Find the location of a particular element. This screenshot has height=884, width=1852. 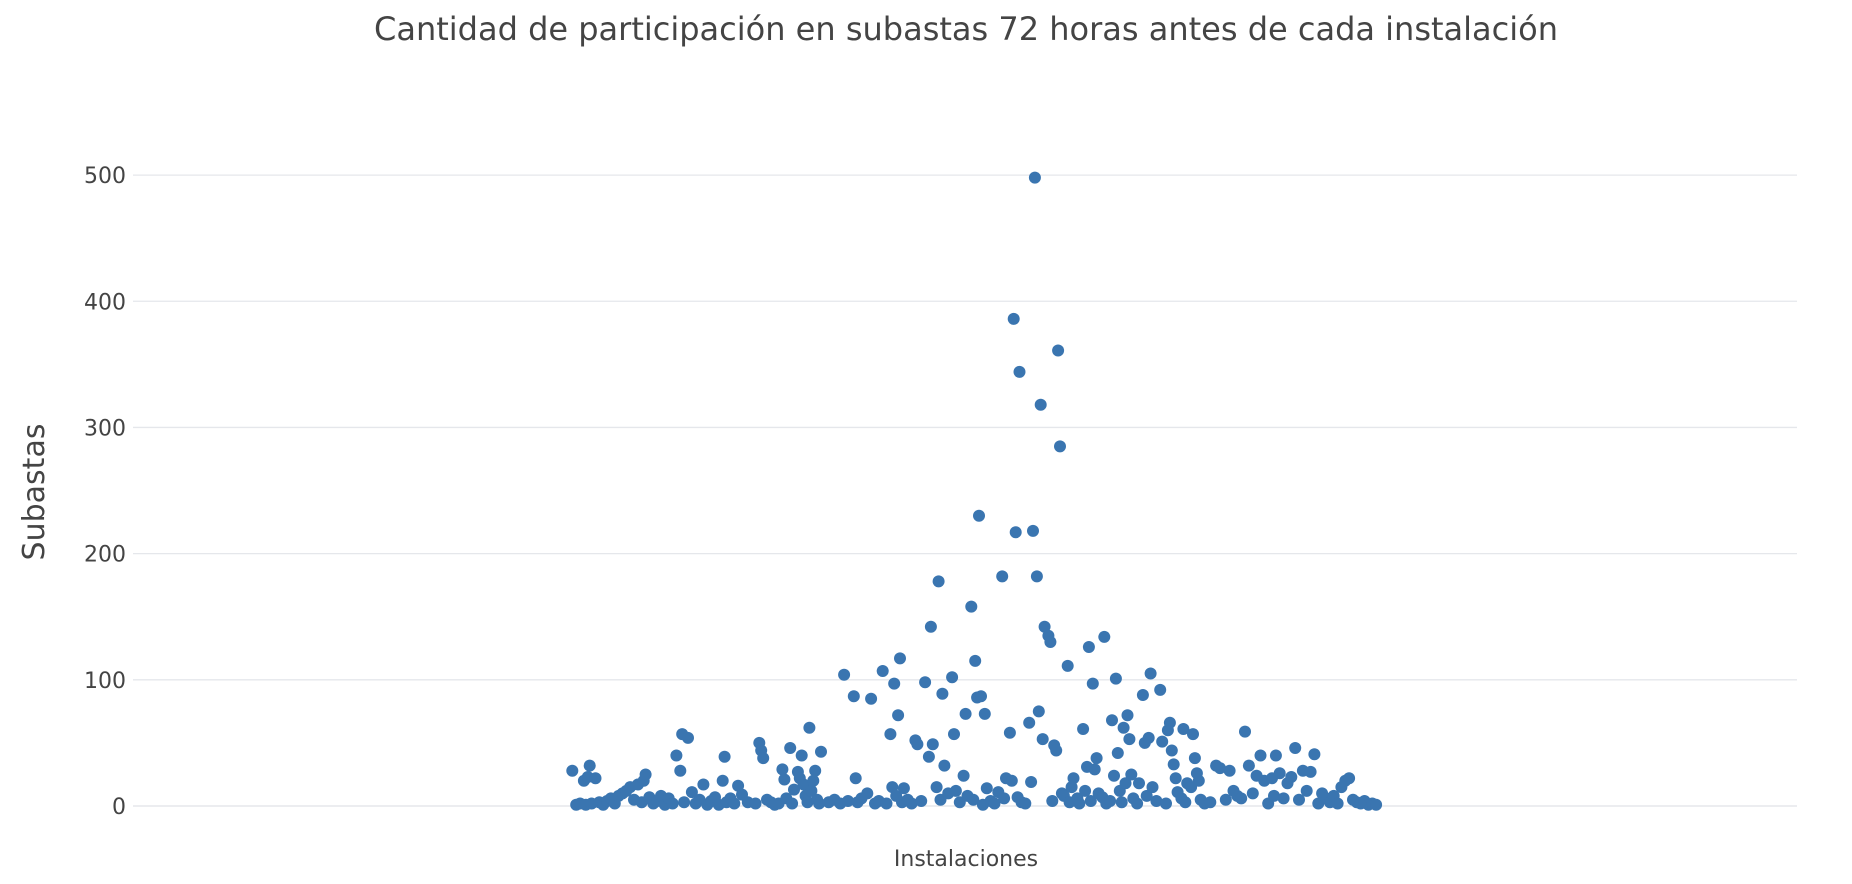

y-tick-label: 500 is located at coordinates (105, 176).